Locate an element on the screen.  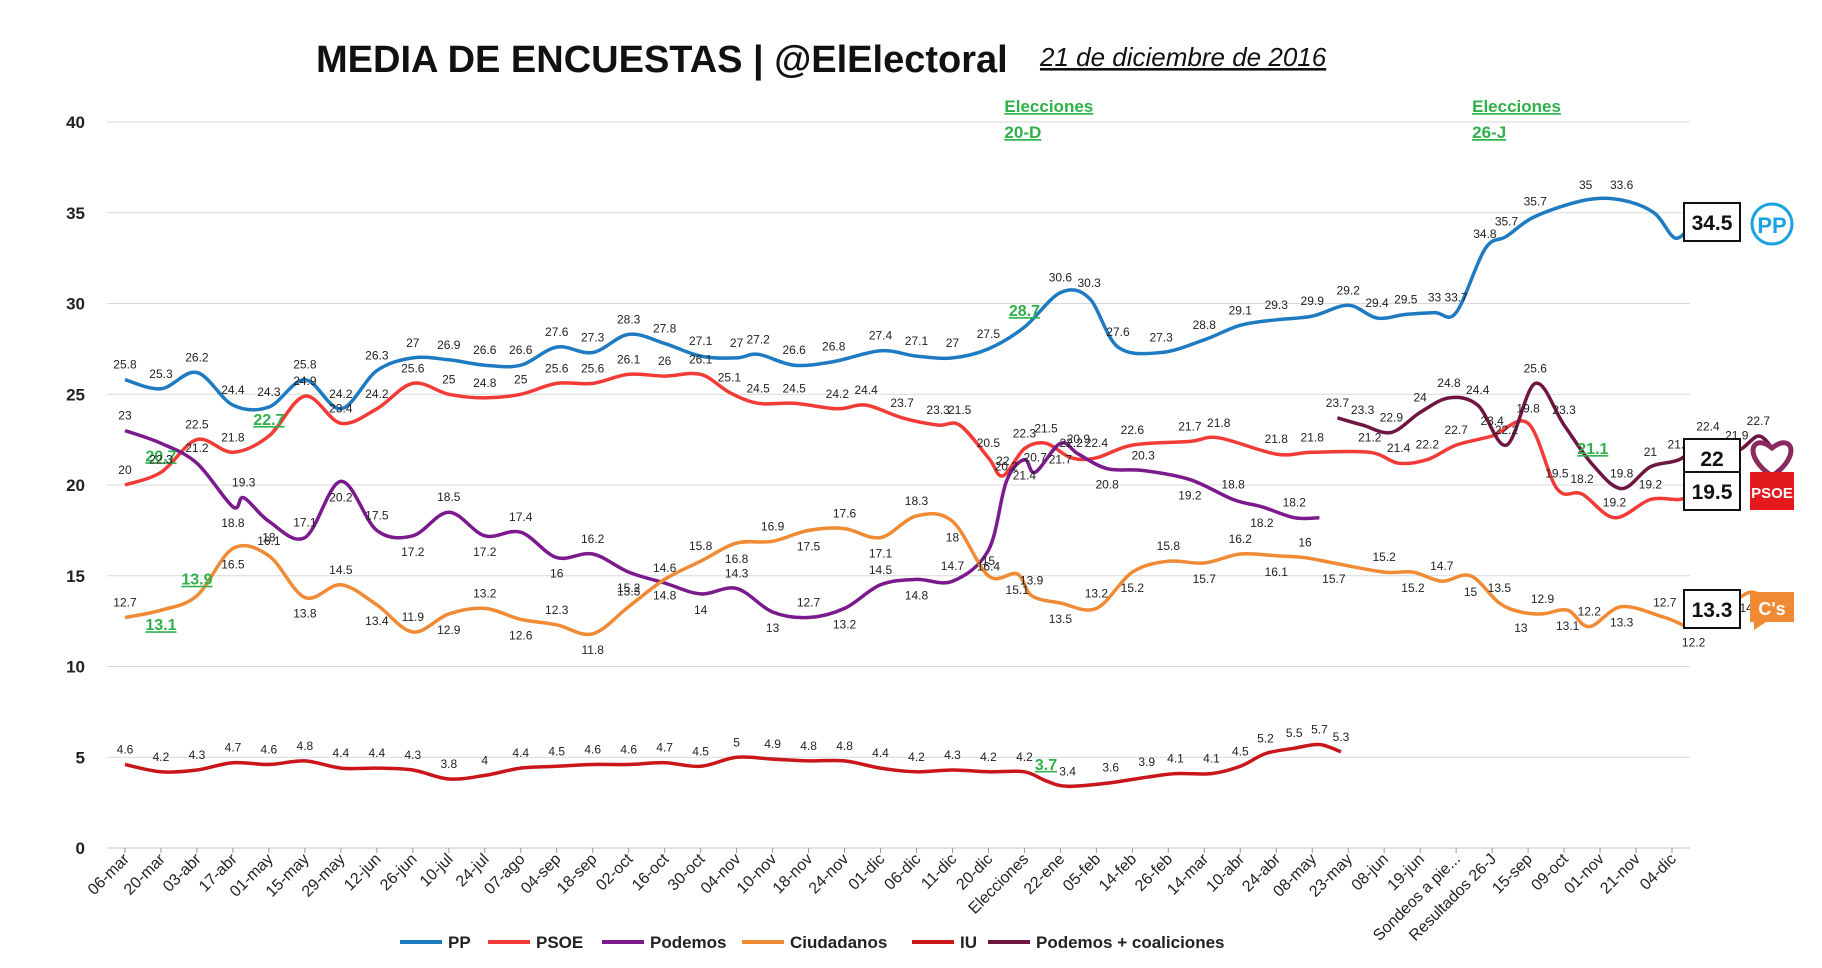
chart-title: MEDIA DE ENCUESTAS | @ElElectoral is located at coordinates (662, 60).